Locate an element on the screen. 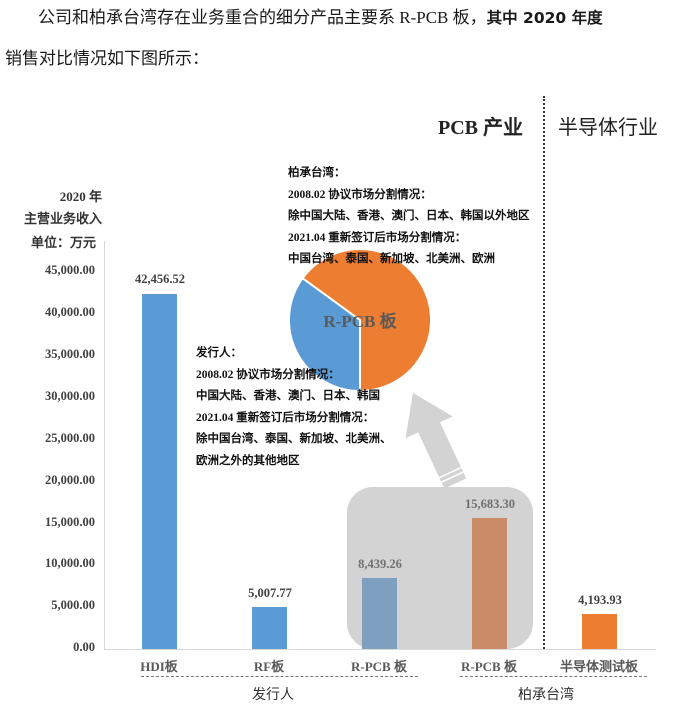 This screenshot has width=700, height=713. y-tick: 10,000.00 is located at coordinates (70, 563).